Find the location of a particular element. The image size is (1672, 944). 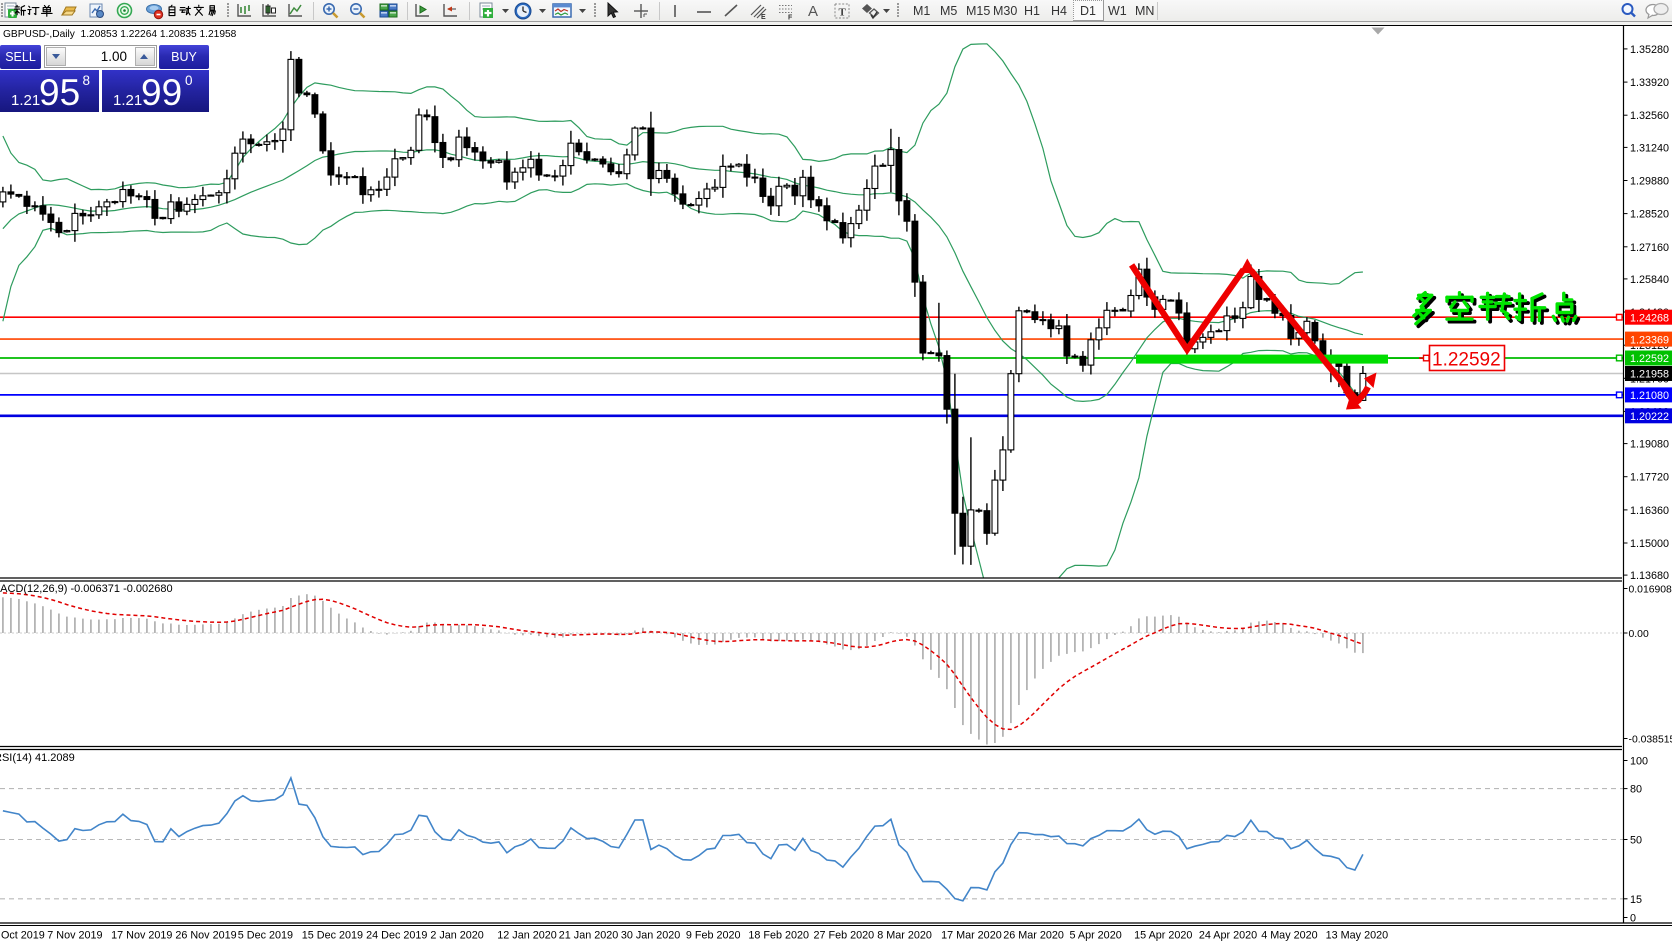

svg-text: 100 is located at coordinates (1639, 762).